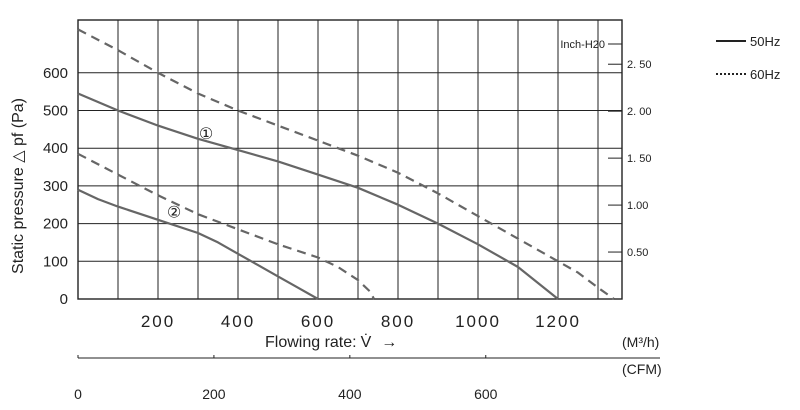  Describe the element at coordinates (642, 369) in the screenshot. I see `cfm-axis-unit: (CFM)` at that location.